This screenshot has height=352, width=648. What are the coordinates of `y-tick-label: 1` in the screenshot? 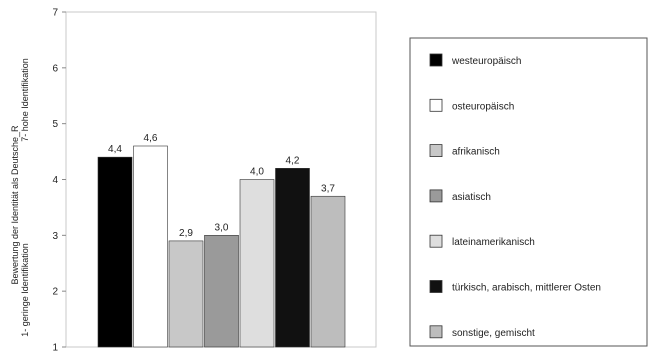 It's located at (55, 347).